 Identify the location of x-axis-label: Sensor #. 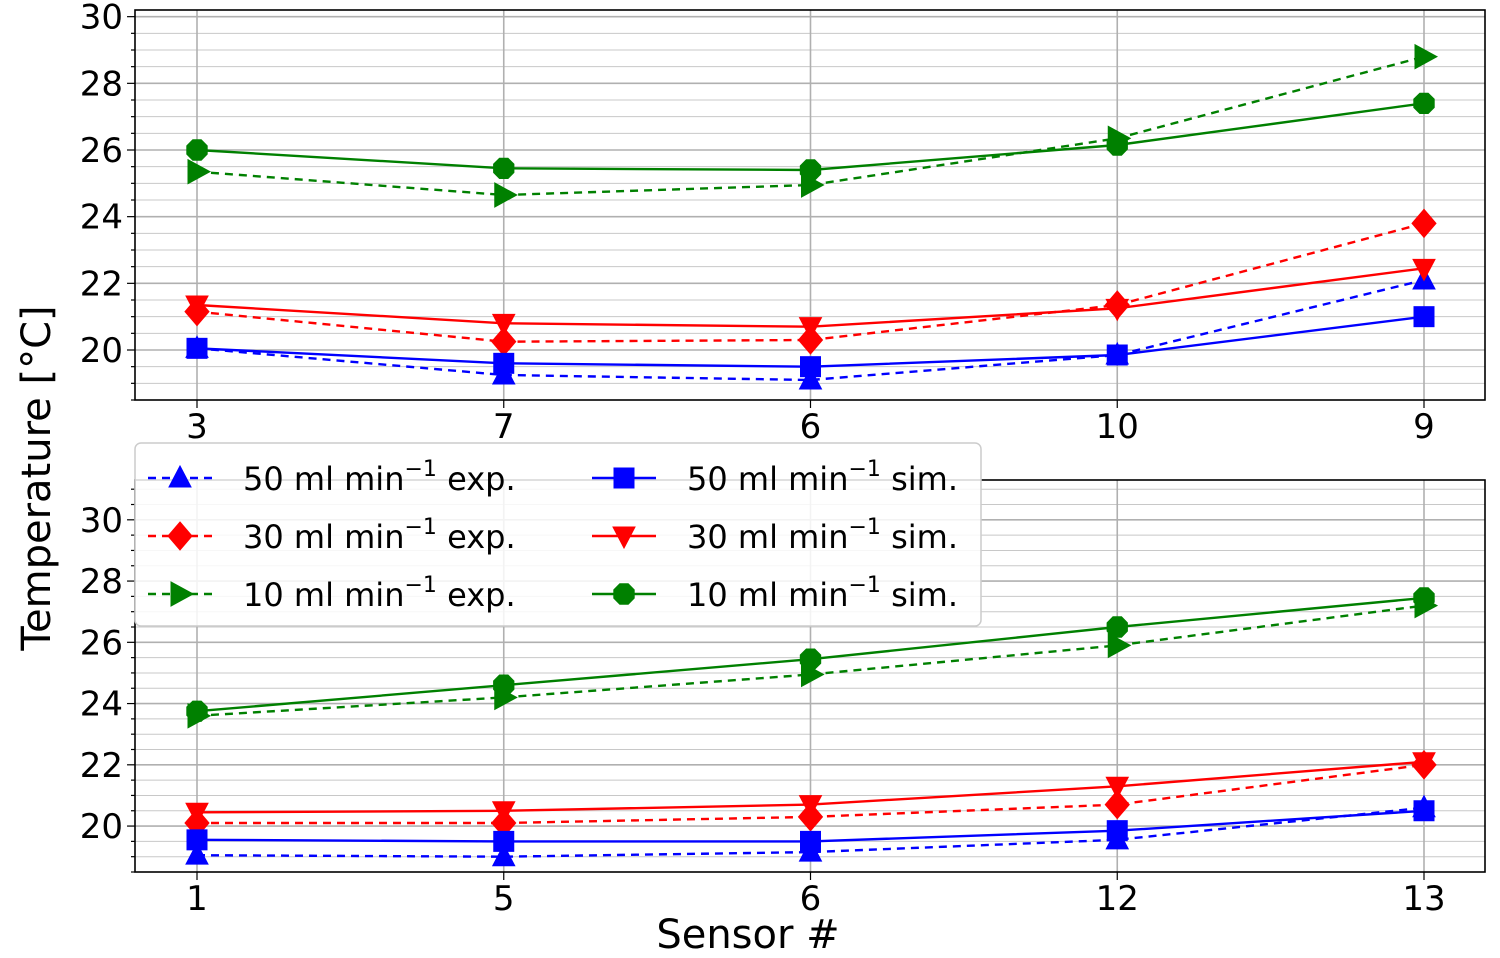
(747, 935).